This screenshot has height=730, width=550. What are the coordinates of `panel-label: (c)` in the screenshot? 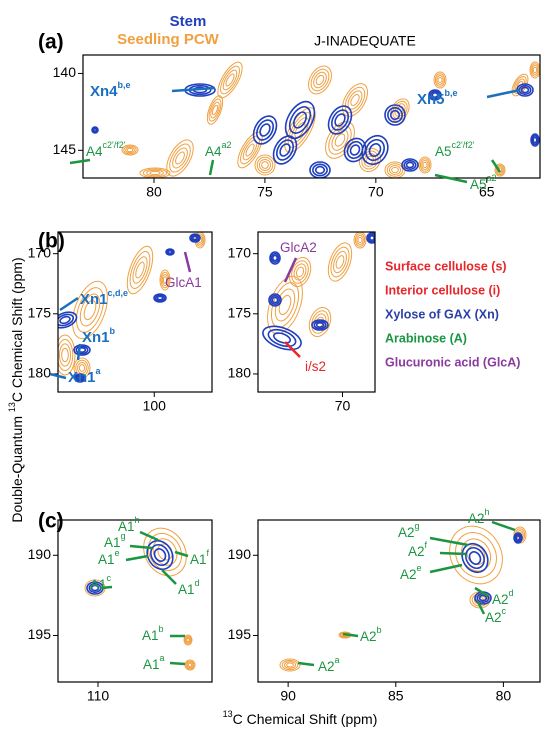 It's located at (51, 521).